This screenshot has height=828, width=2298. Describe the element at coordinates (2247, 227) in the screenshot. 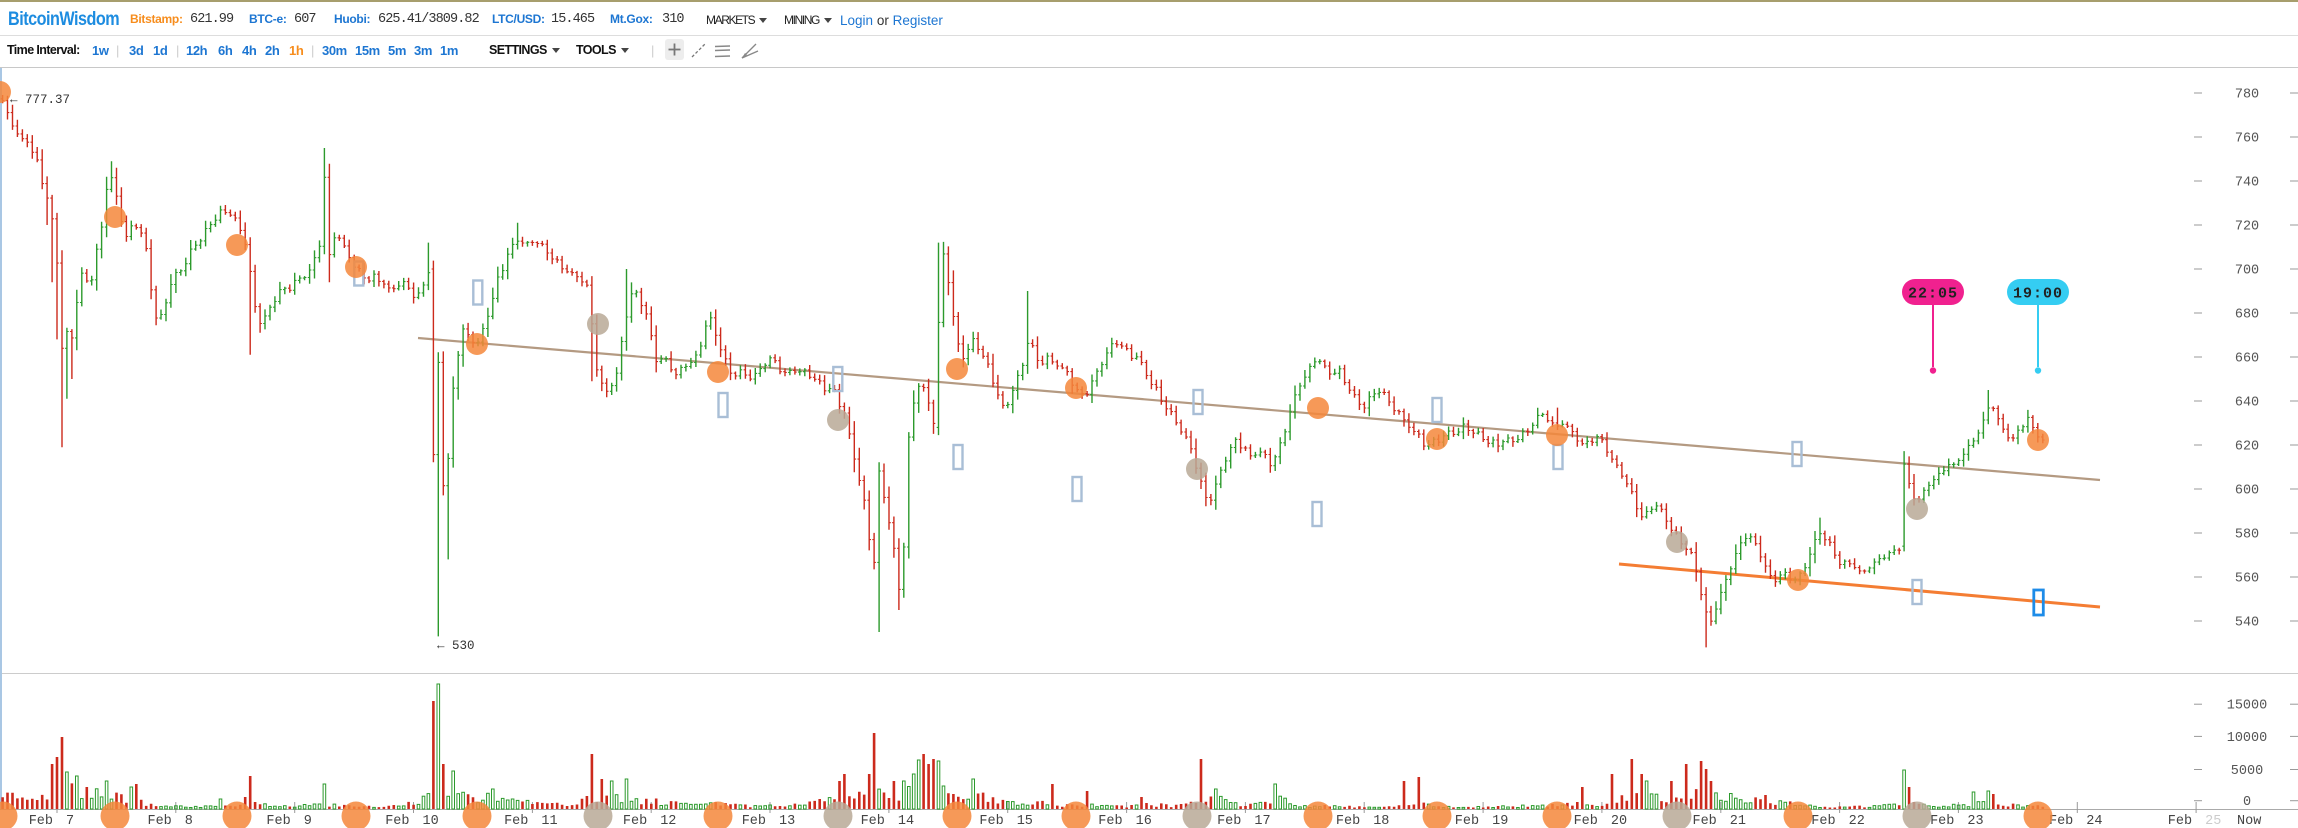

I see `svg-text: 720` at that location.